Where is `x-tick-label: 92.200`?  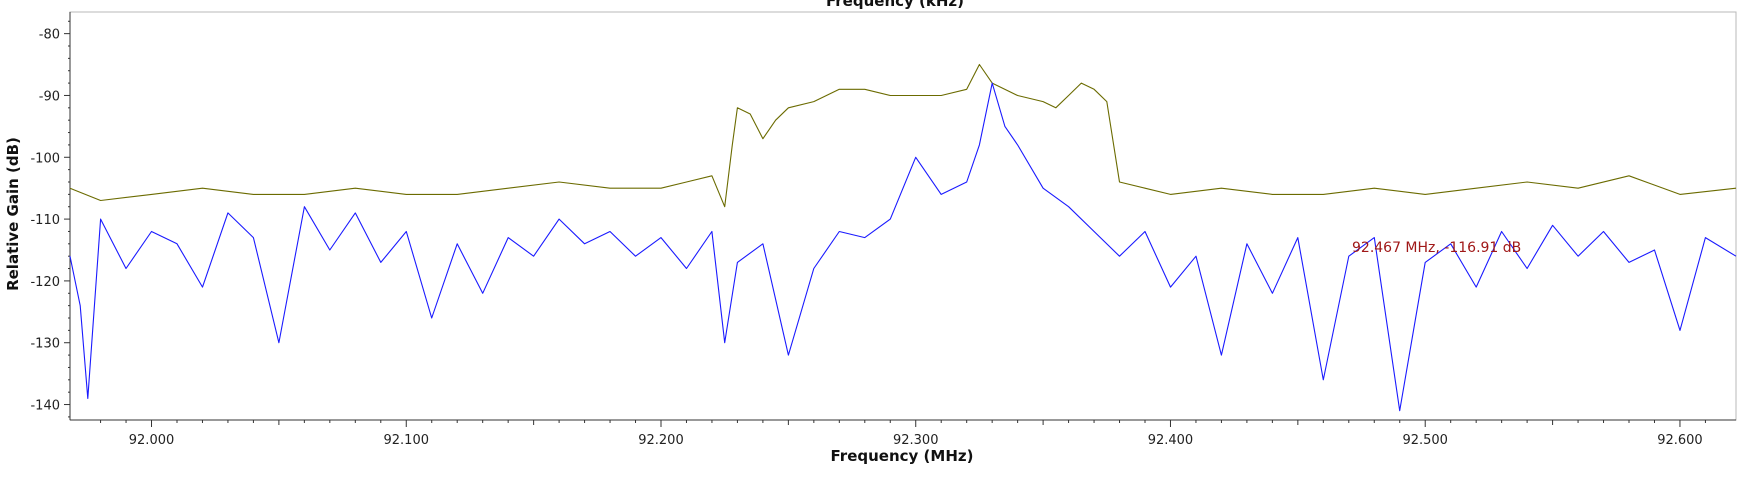 x-tick-label: 92.200 is located at coordinates (661, 440).